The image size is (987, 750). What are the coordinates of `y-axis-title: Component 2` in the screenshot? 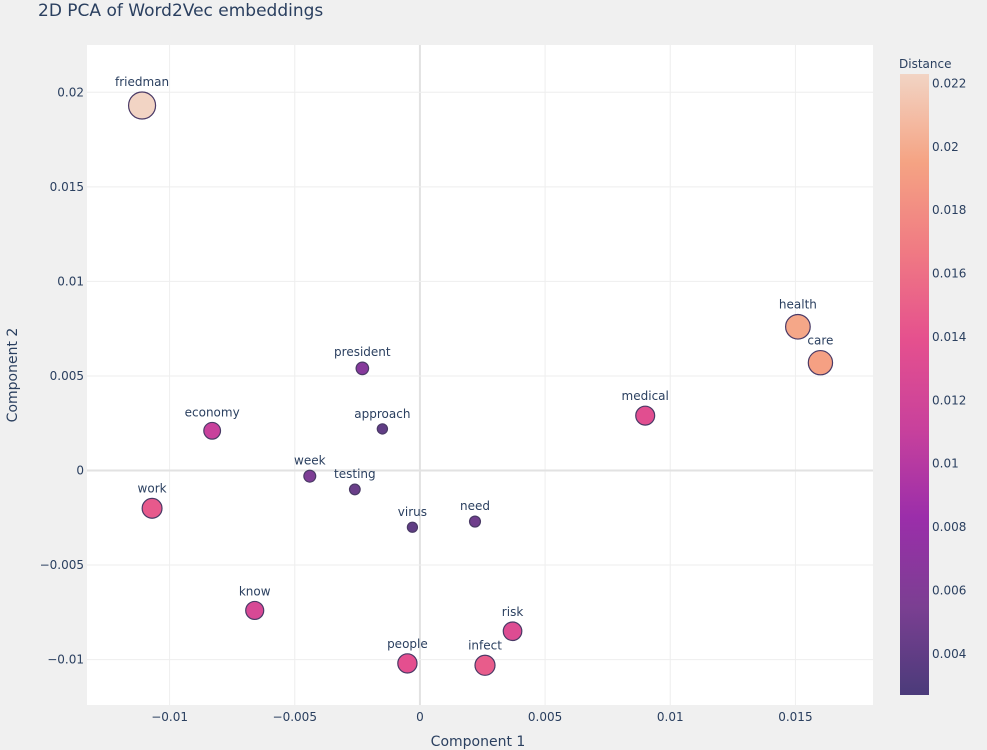 It's located at (13, 375).